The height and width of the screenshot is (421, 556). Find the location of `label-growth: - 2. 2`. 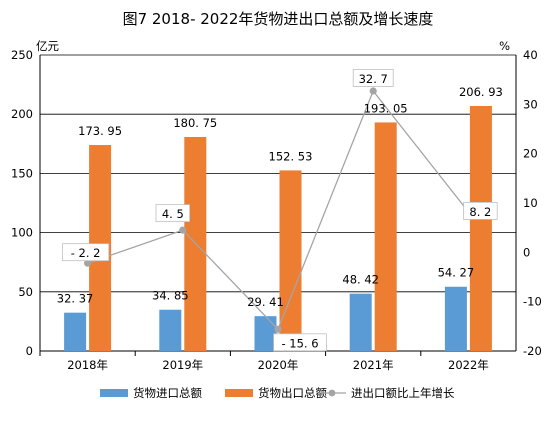

label-growth: - 2. 2 is located at coordinates (86, 253).